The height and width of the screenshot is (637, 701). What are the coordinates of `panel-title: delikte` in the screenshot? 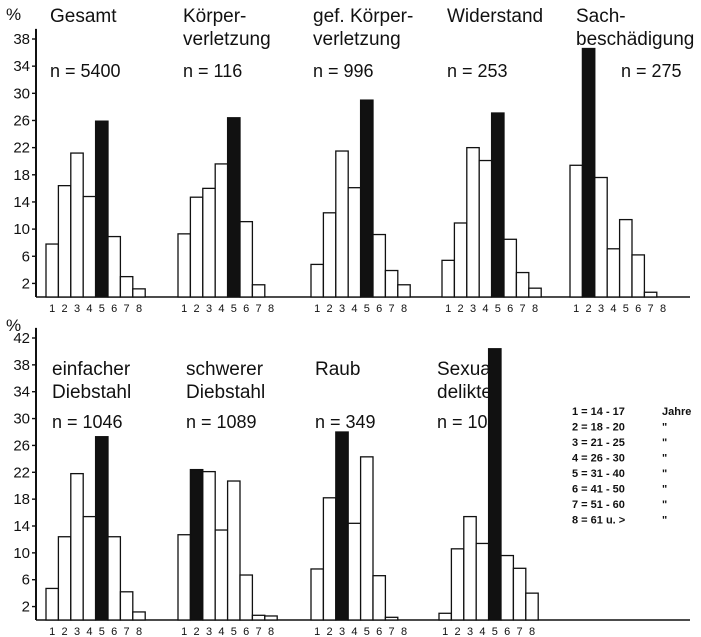 It's located at (464, 392).